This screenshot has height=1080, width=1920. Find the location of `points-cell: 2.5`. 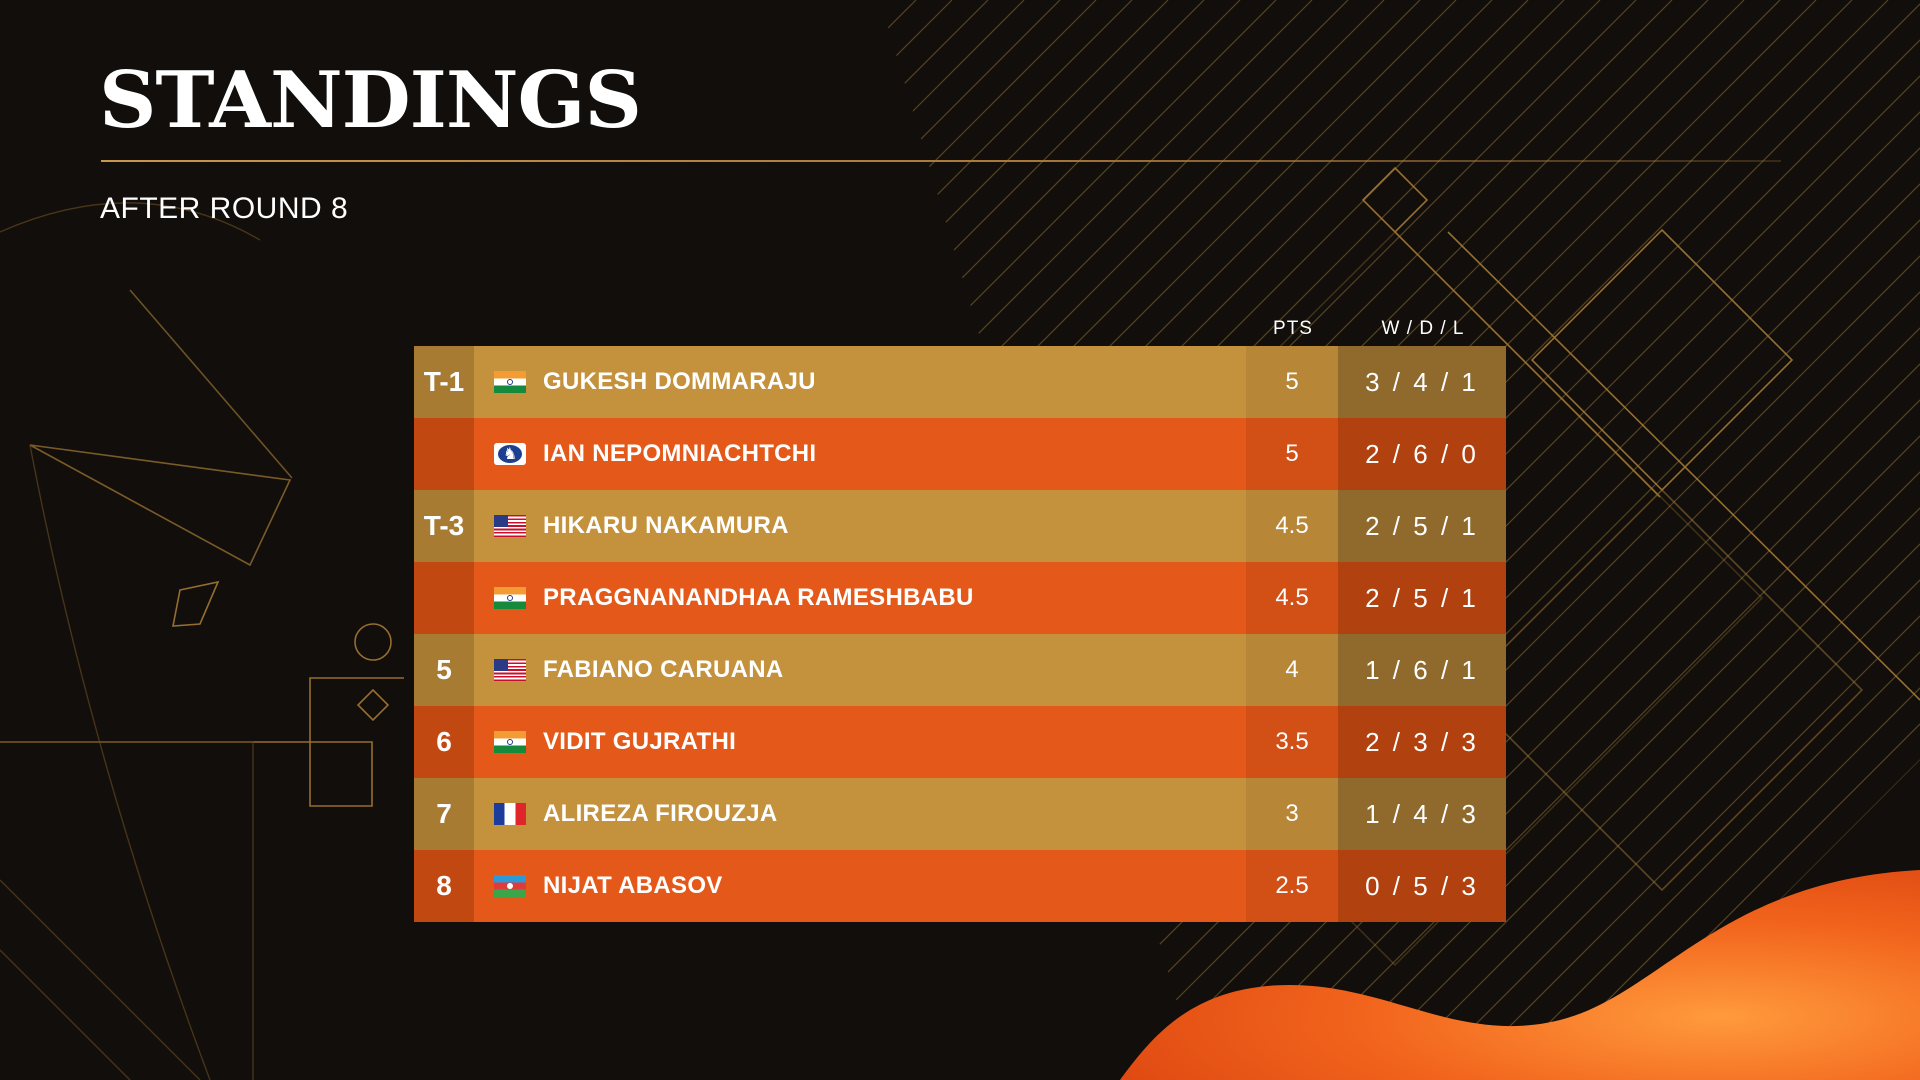

points-cell: 2.5 is located at coordinates (1292, 886).